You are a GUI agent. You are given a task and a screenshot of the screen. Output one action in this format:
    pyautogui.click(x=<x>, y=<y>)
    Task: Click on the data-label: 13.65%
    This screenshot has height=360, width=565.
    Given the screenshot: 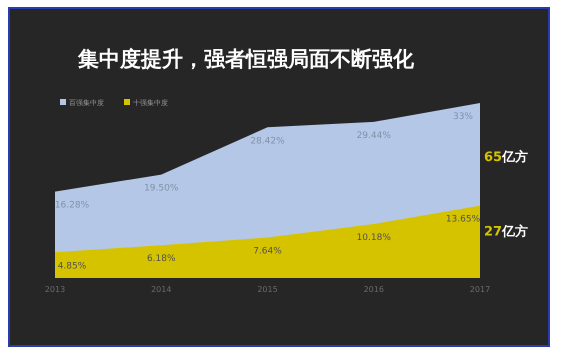 What is the action you would take?
    pyautogui.click(x=463, y=219)
    